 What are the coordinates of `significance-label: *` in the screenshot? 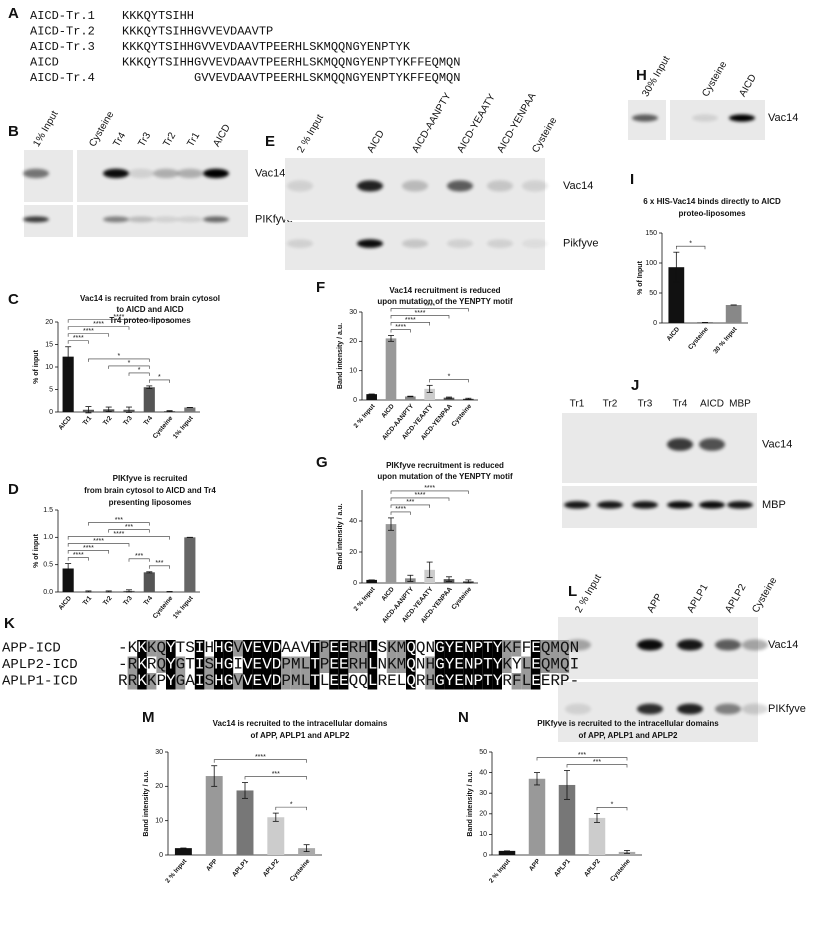 It's located at (118, 356).